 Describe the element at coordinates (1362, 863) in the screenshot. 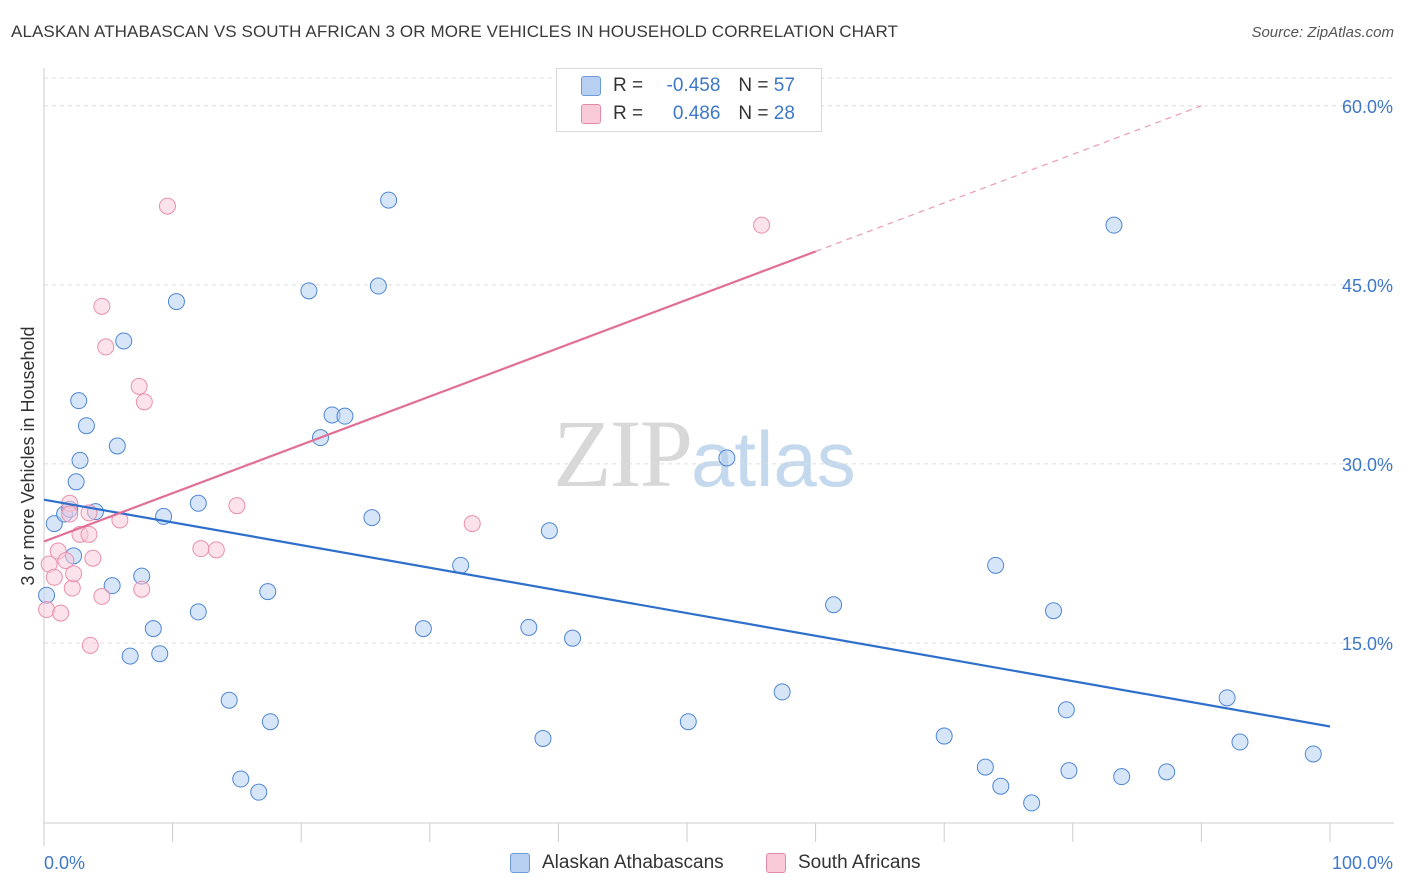

I see `x-tick-label-right: 100.0%` at that location.